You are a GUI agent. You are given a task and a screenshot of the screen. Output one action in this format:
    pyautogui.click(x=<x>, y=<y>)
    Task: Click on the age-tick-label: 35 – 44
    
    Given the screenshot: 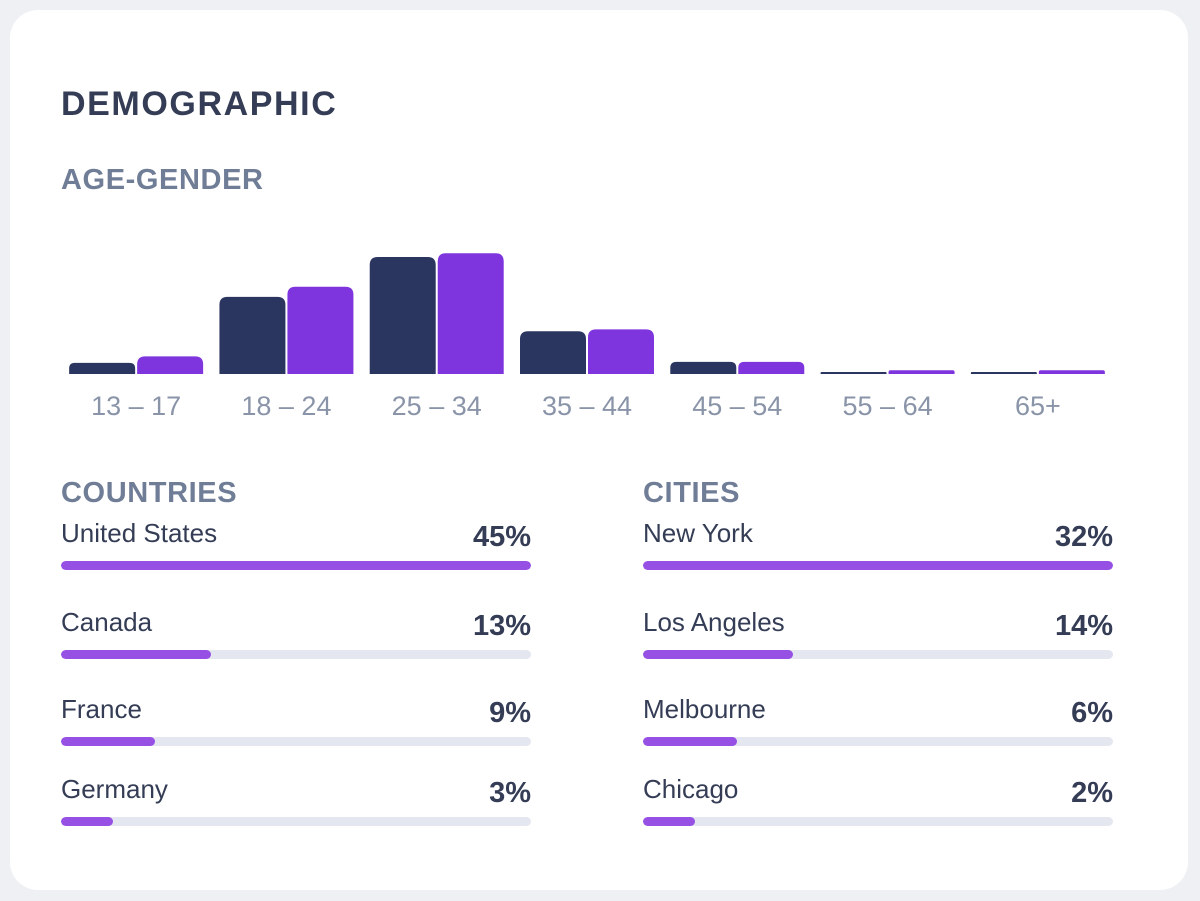 What is the action you would take?
    pyautogui.click(x=587, y=406)
    